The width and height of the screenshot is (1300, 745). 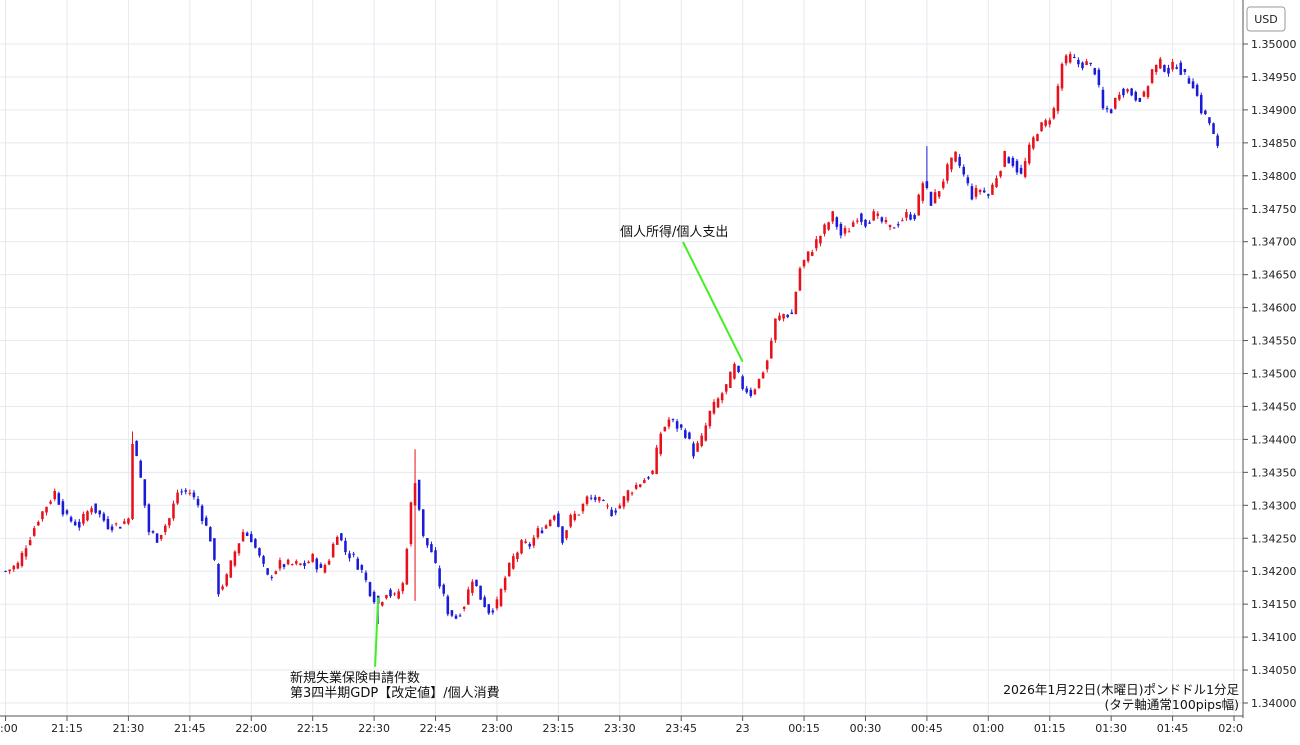 I want to click on y-tick-label: 1.34850, so click(x=1274, y=143).